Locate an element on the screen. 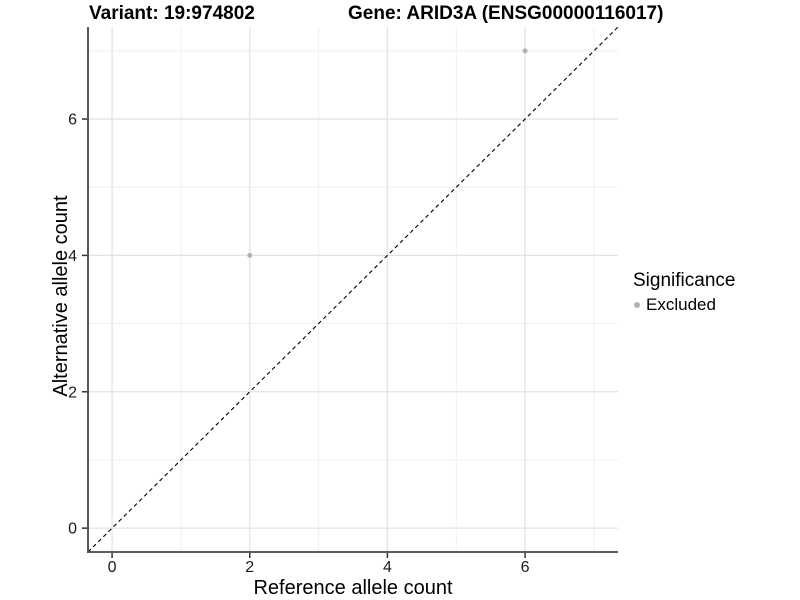 The width and height of the screenshot is (800, 600). x-tick-label: 0 is located at coordinates (112, 567).